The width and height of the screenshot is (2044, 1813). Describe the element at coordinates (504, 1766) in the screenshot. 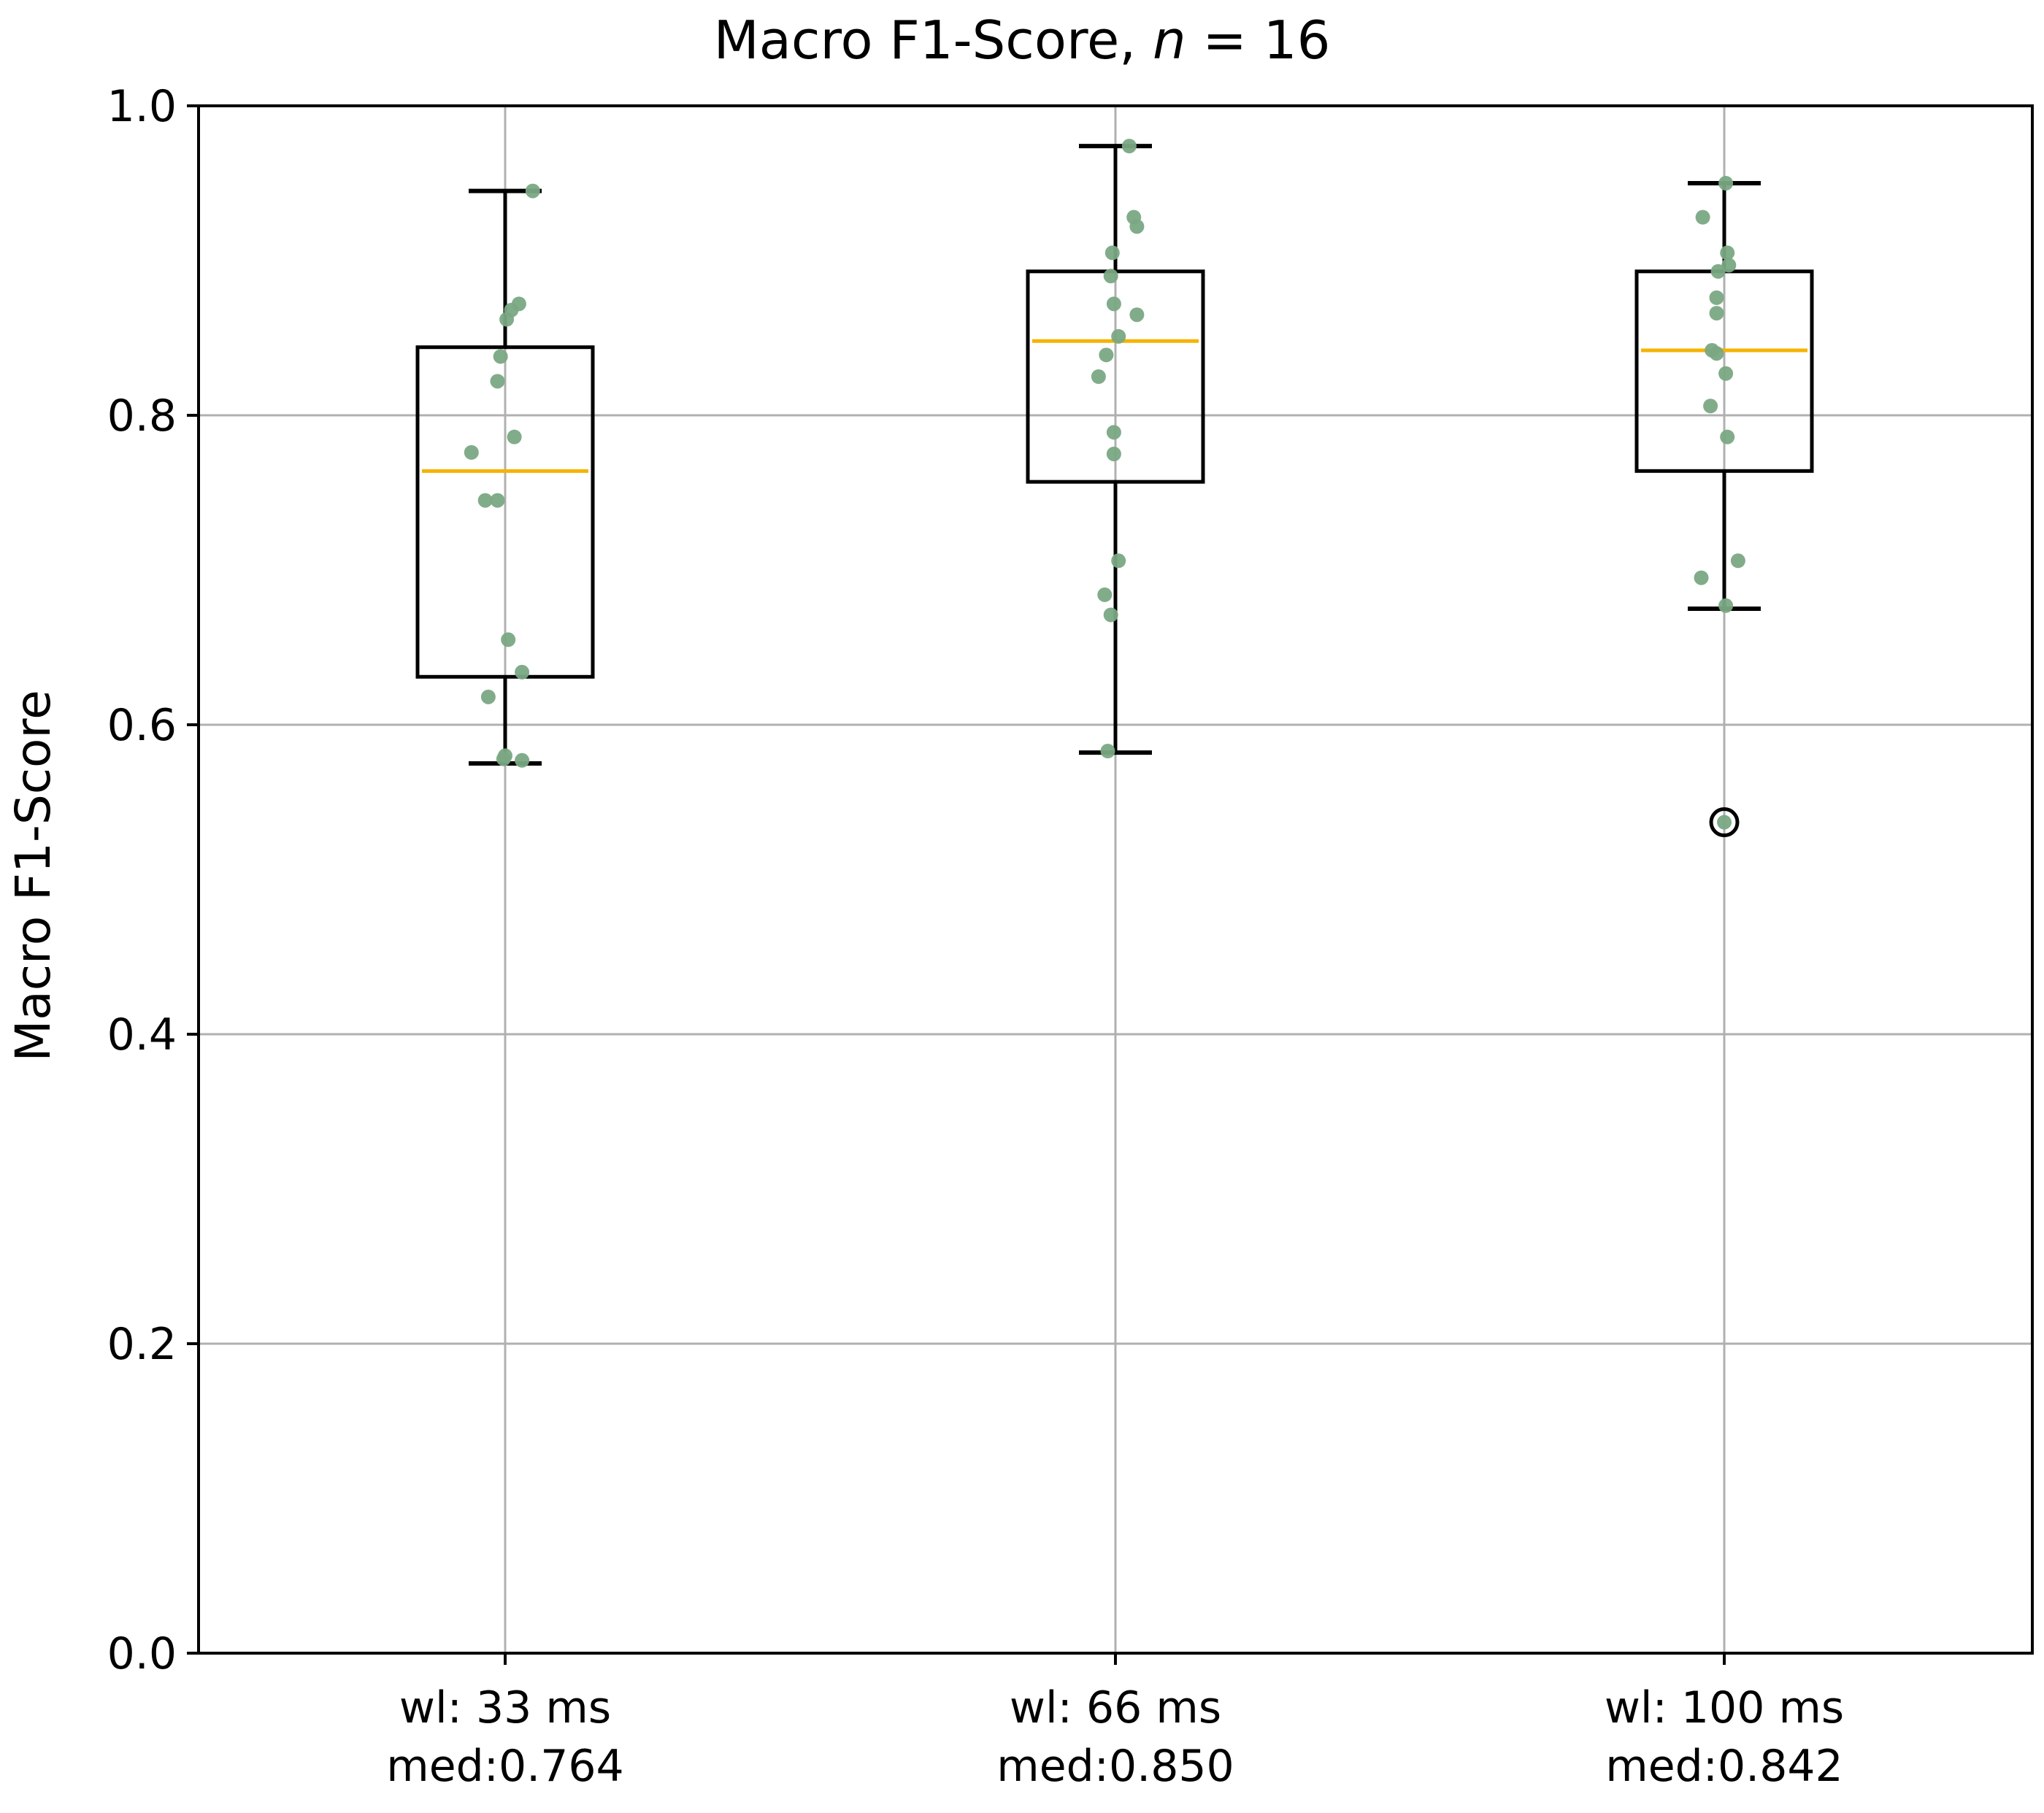

I see `x-median-label-0: med:0.764` at that location.